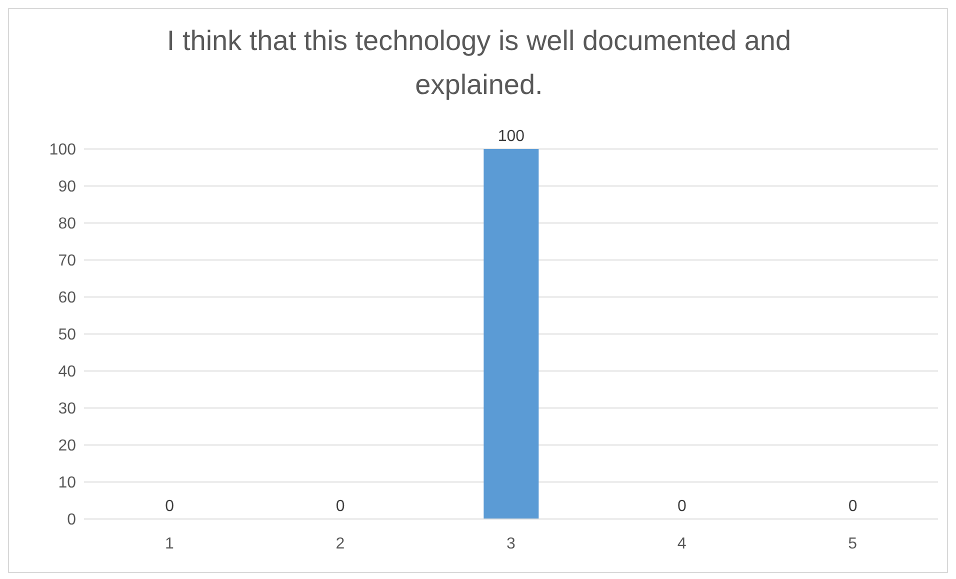  Describe the element at coordinates (62, 150) in the screenshot. I see `y-tick-label: 100` at that location.